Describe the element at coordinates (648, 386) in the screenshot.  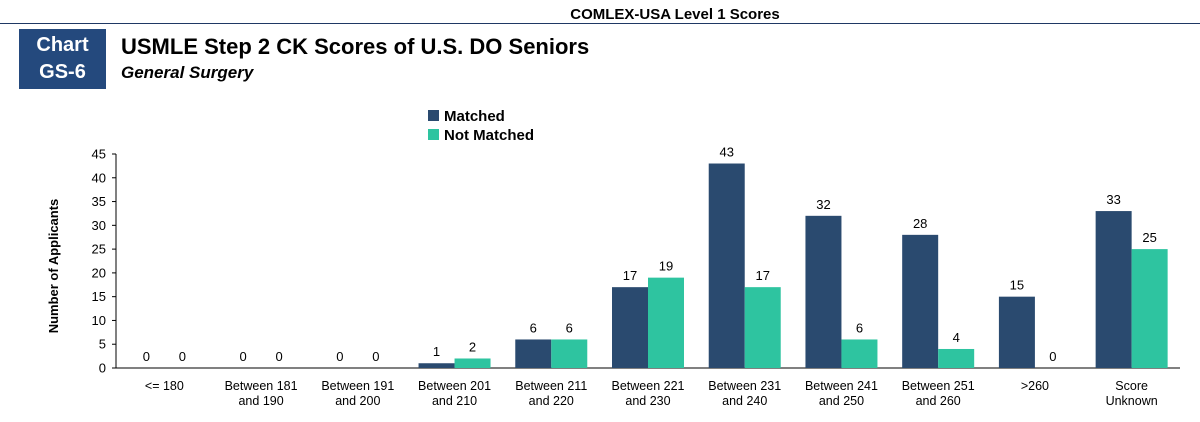
I see `x-tick-label: Between 221` at that location.